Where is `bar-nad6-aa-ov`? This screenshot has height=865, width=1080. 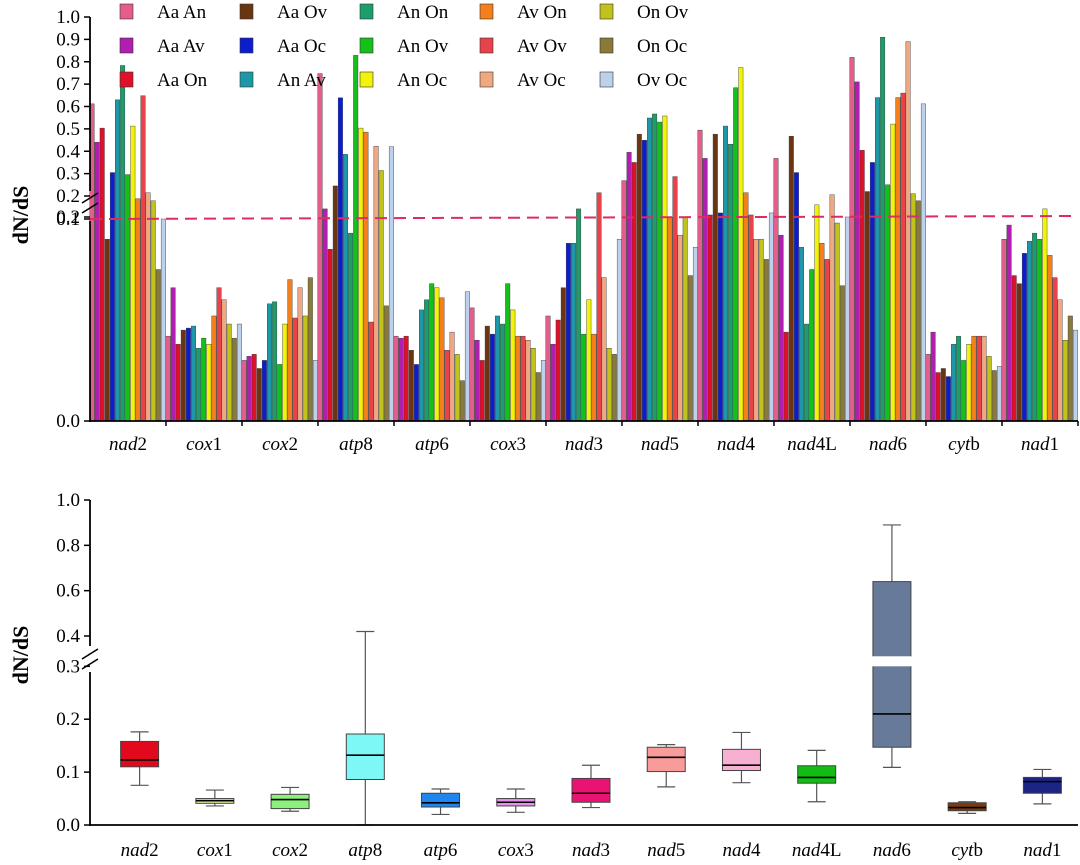 bar-nad6-aa-ov is located at coordinates (867, 306).